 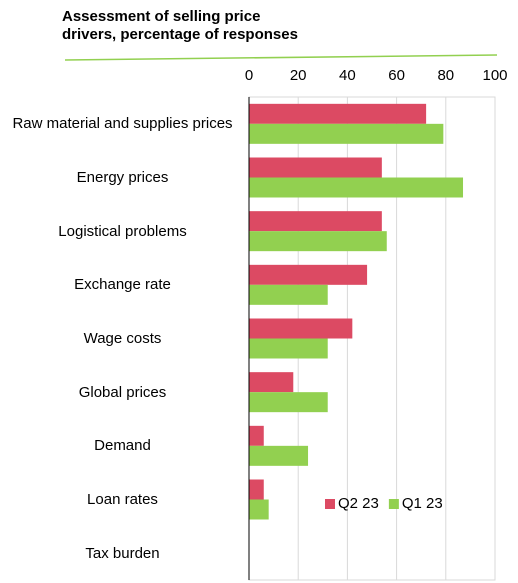 What do you see at coordinates (122, 177) in the screenshot?
I see `y-tick-label: Energy prices` at bounding box center [122, 177].